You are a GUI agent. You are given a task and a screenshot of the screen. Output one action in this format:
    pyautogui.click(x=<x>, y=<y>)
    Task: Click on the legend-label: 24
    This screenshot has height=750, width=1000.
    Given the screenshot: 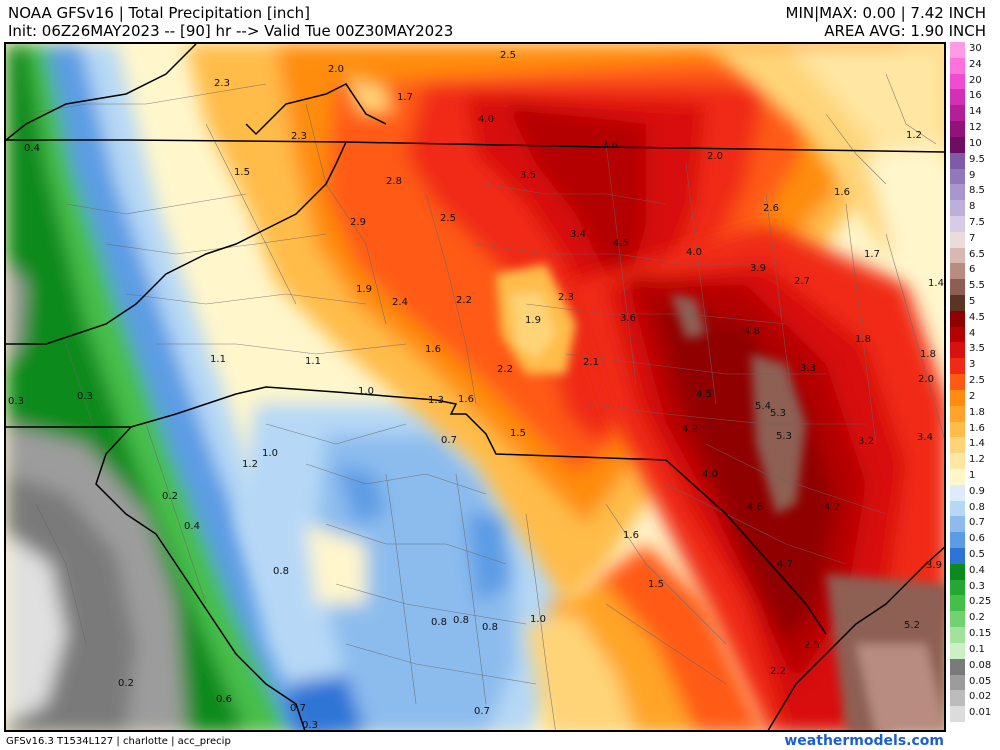 What is the action you would take?
    pyautogui.click(x=975, y=64)
    